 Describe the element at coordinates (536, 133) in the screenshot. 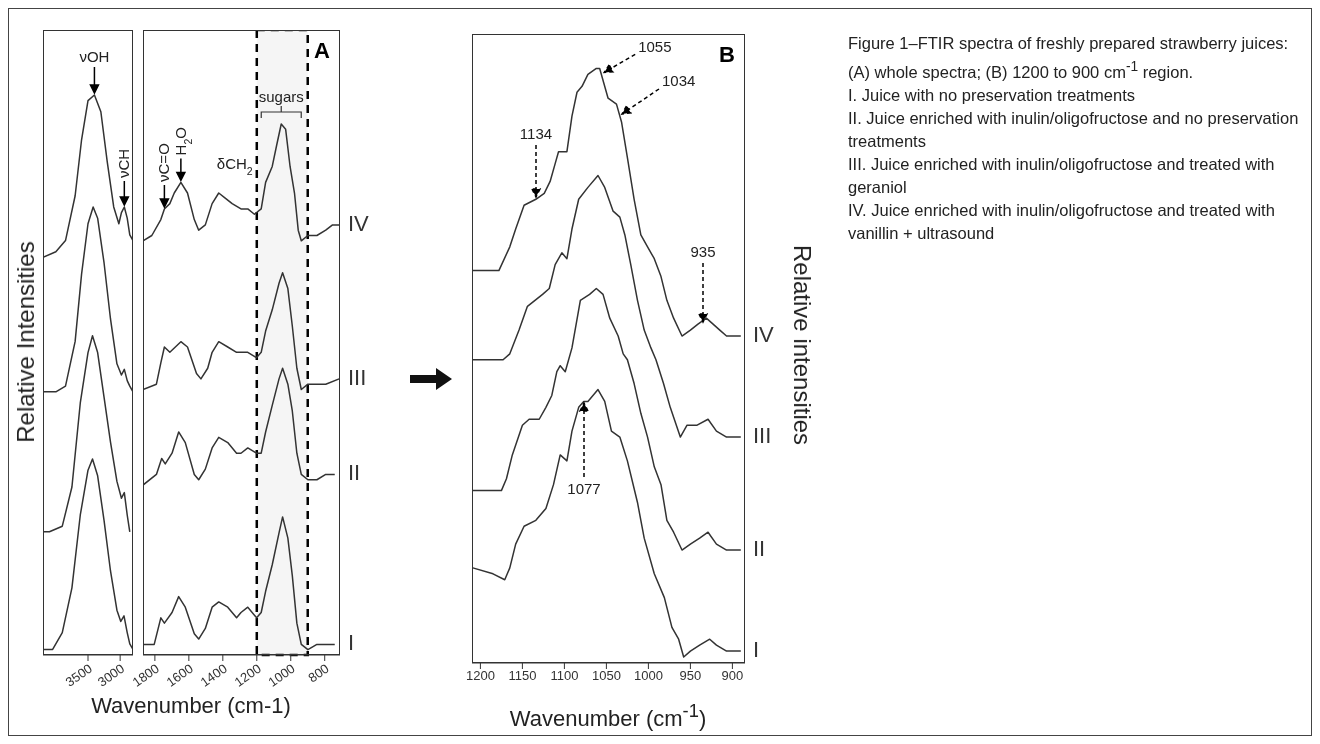

I see `annotation: 1134` at that location.